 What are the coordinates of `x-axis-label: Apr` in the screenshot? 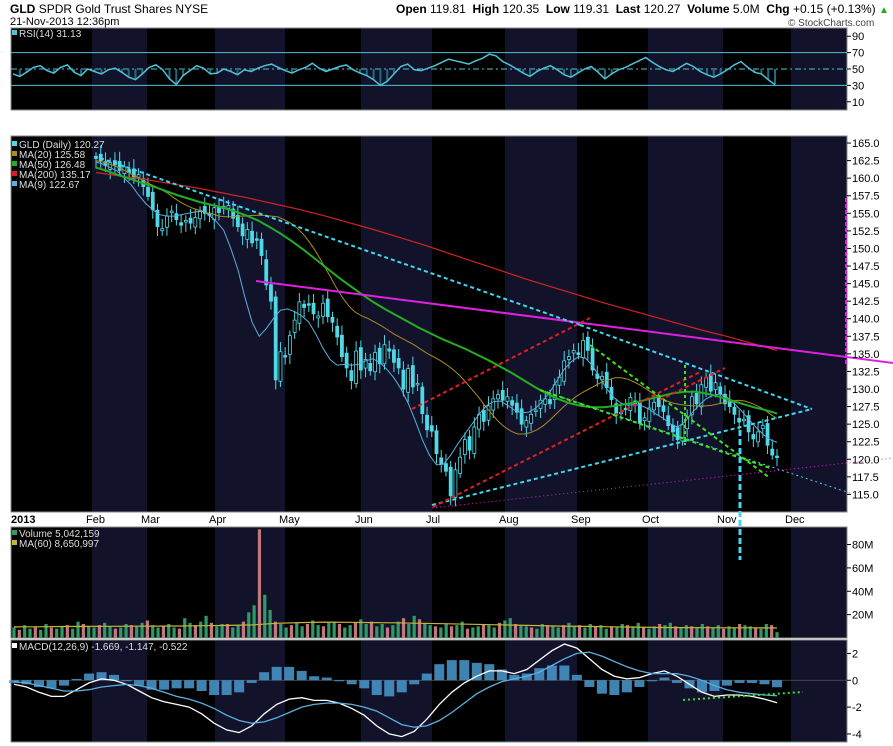 It's located at (217, 520).